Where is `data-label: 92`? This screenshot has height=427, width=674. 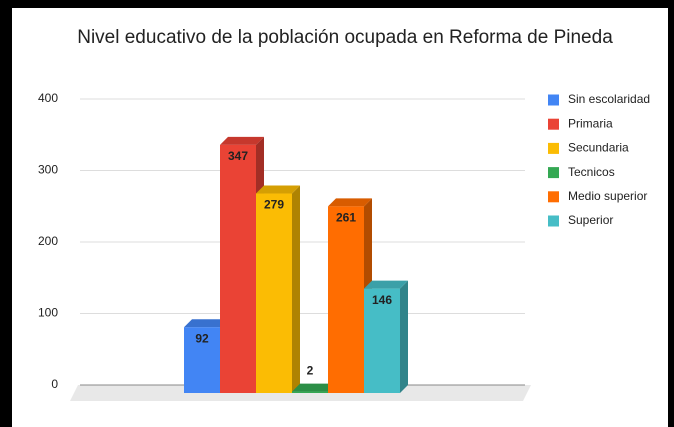
data-label: 92 is located at coordinates (202, 338).